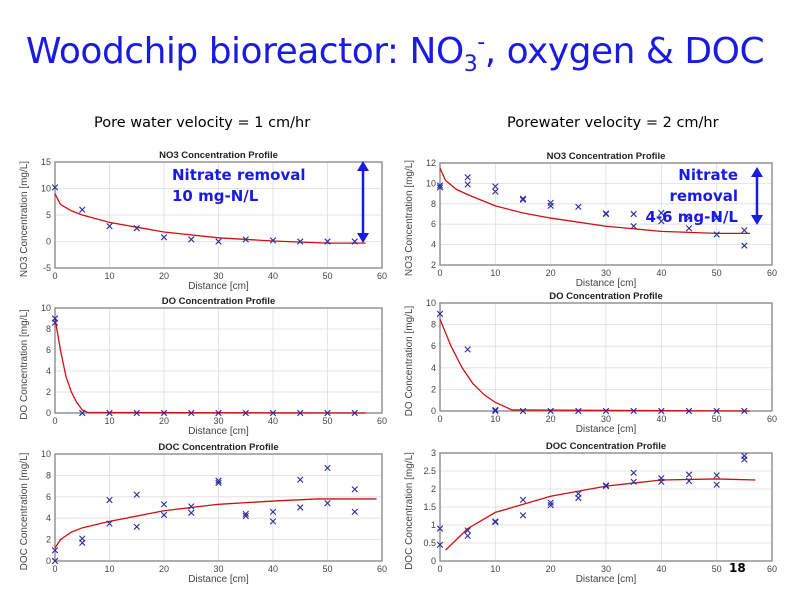  I want to click on title-superscript: -, so click(481, 42).